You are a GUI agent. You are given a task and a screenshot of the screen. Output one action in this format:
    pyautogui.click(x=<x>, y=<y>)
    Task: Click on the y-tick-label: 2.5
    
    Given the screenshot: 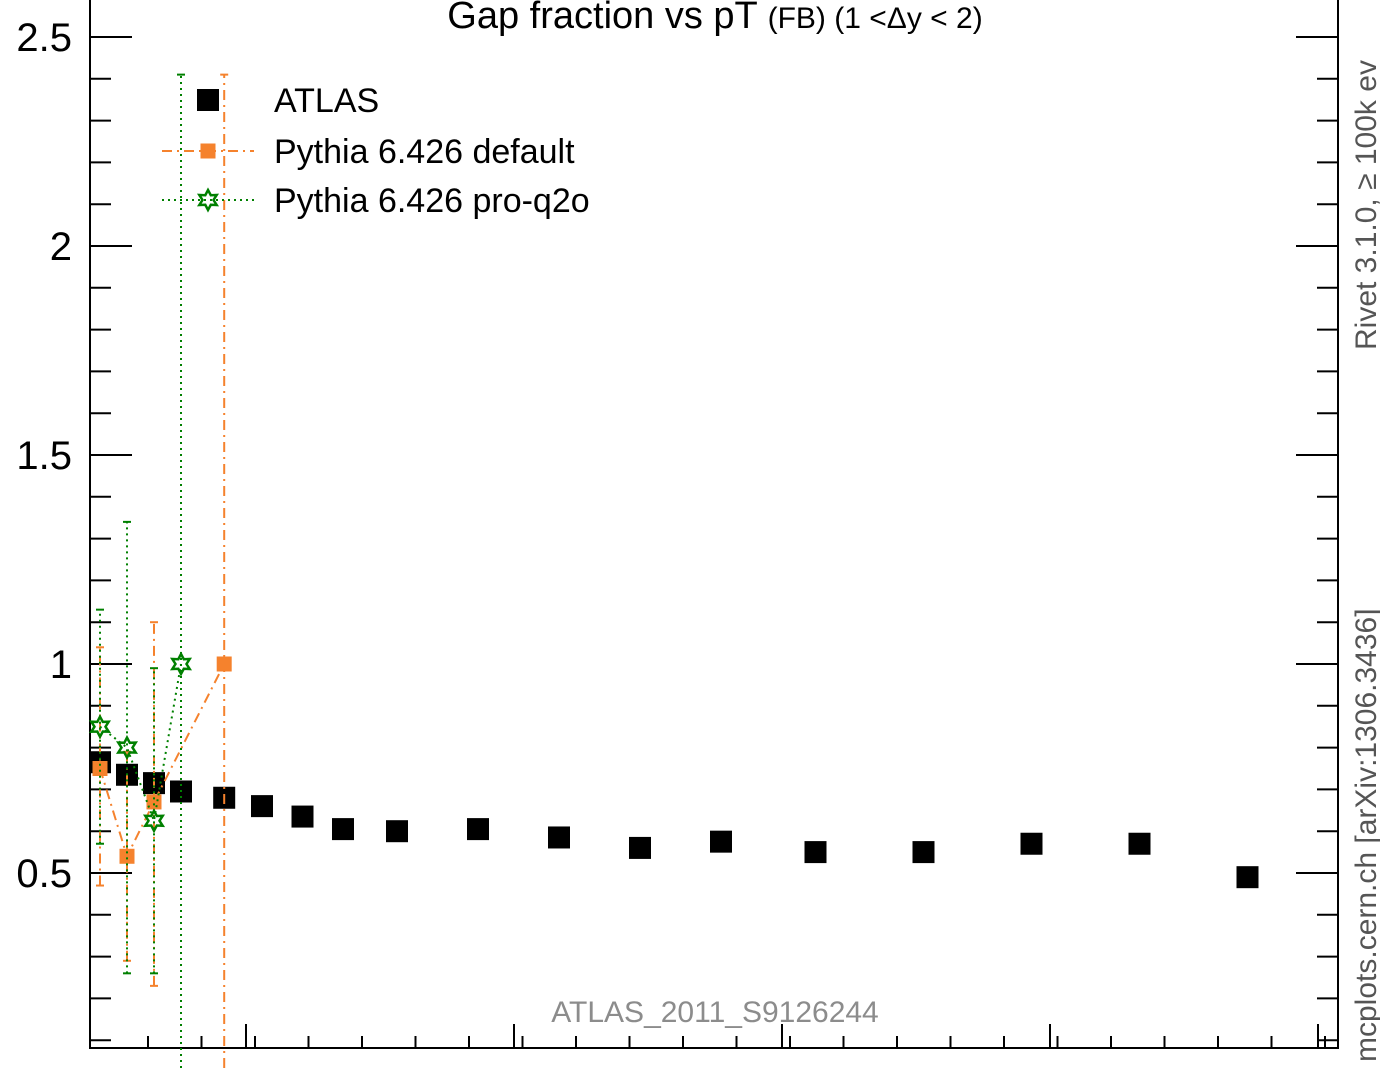 What is the action you would take?
    pyautogui.click(x=44, y=38)
    